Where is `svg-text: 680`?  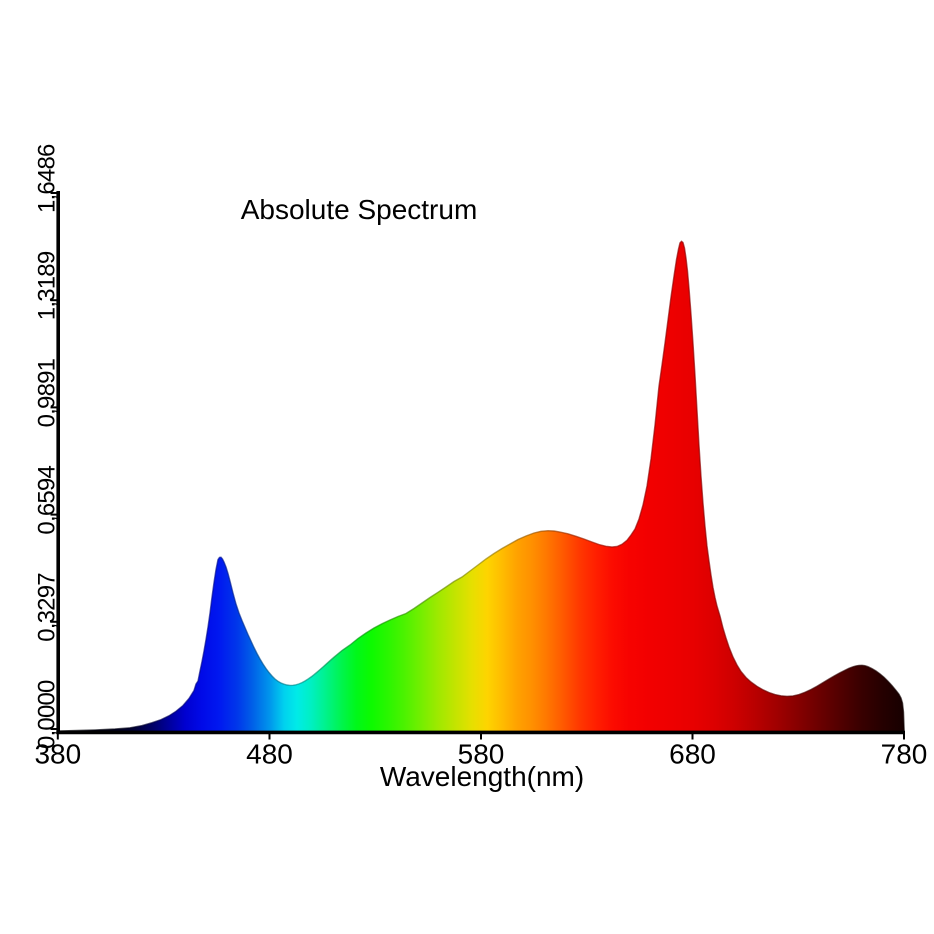 svg-text: 680 is located at coordinates (692, 754).